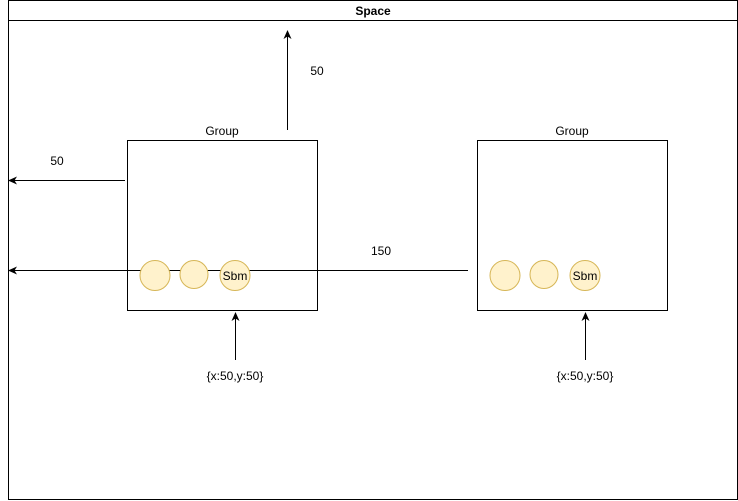 This screenshot has width=738, height=501. Describe the element at coordinates (317, 71) in the screenshot. I see `top-offset-label: 50` at that location.